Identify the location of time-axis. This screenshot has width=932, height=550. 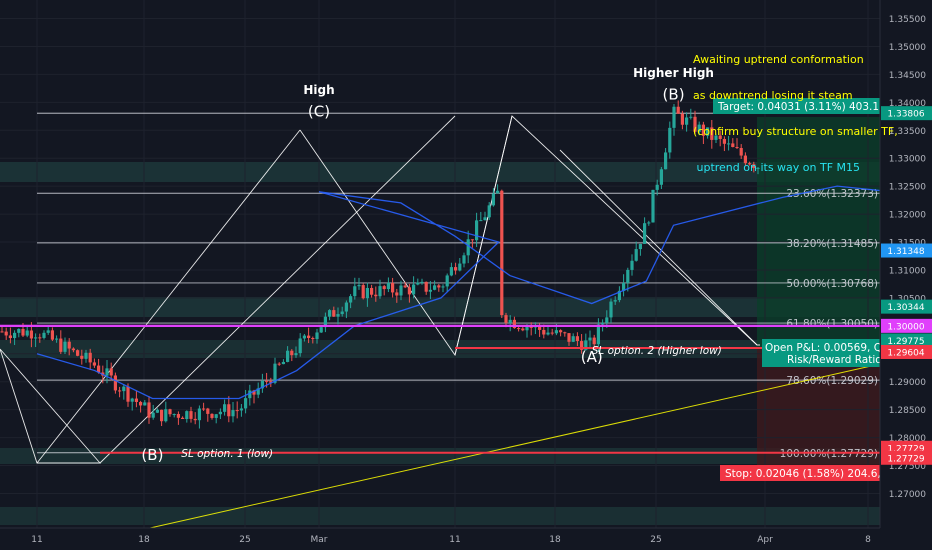
(466, 539).